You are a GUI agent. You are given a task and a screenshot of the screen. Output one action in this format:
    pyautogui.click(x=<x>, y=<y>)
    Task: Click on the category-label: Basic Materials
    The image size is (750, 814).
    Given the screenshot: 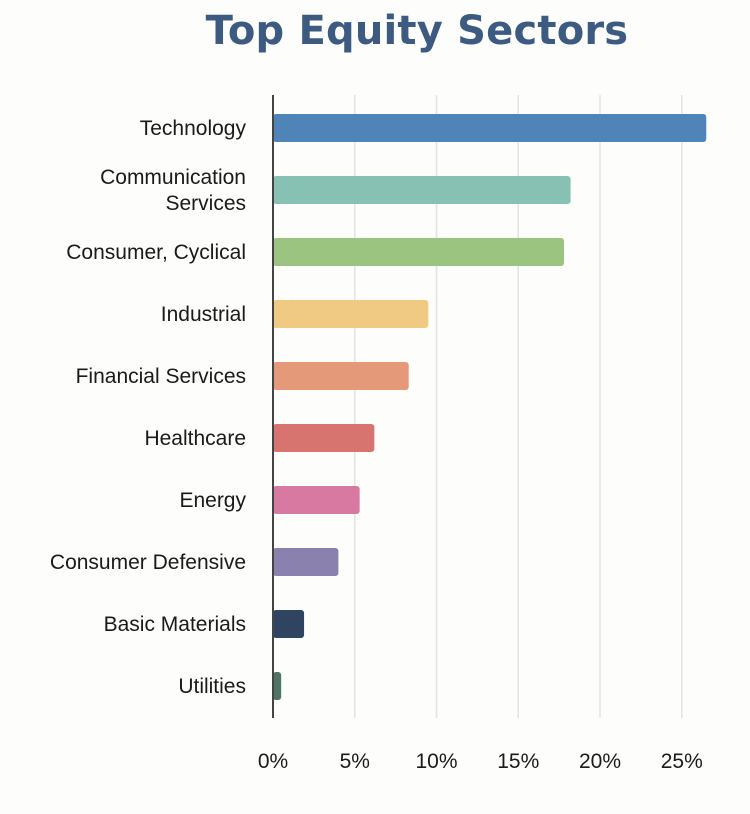 What is the action you would take?
    pyautogui.click(x=175, y=624)
    